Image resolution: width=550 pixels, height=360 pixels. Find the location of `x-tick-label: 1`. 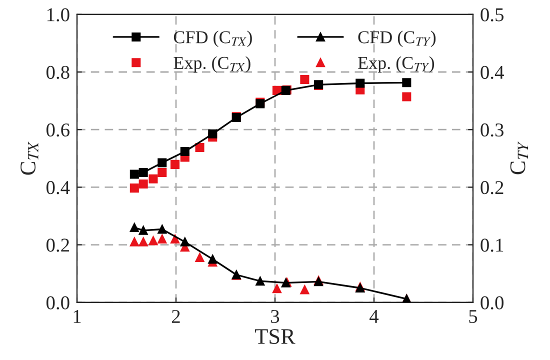

x-tick-label: 1 is located at coordinates (77, 316).